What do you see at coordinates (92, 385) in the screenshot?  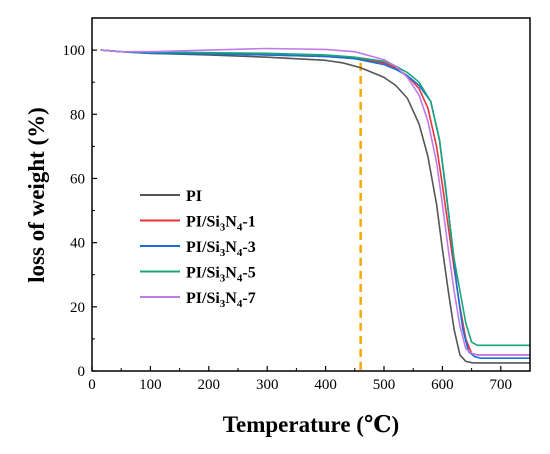 I see `x-tick-label: 0` at bounding box center [92, 385].